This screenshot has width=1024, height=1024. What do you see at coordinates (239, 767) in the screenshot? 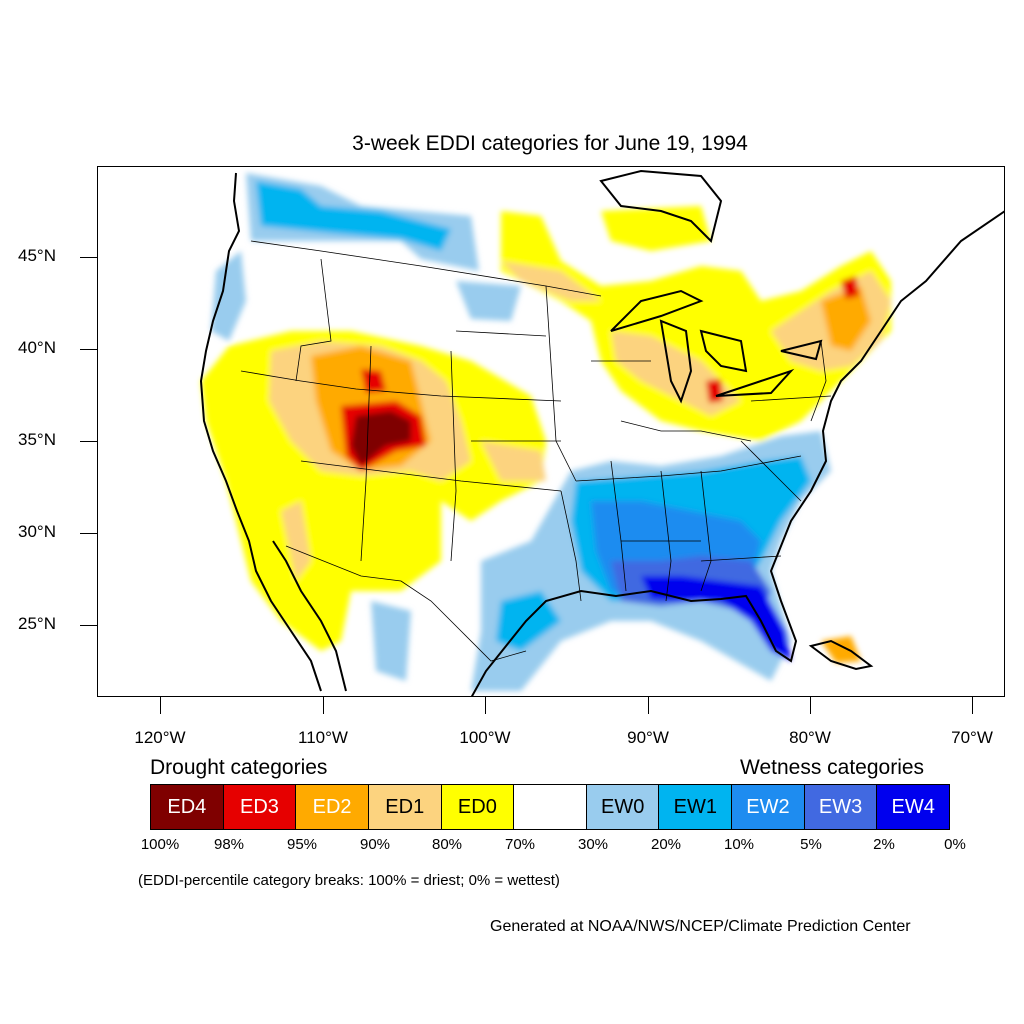
I see `drought-categories-heading: Drought categories` at bounding box center [239, 767].